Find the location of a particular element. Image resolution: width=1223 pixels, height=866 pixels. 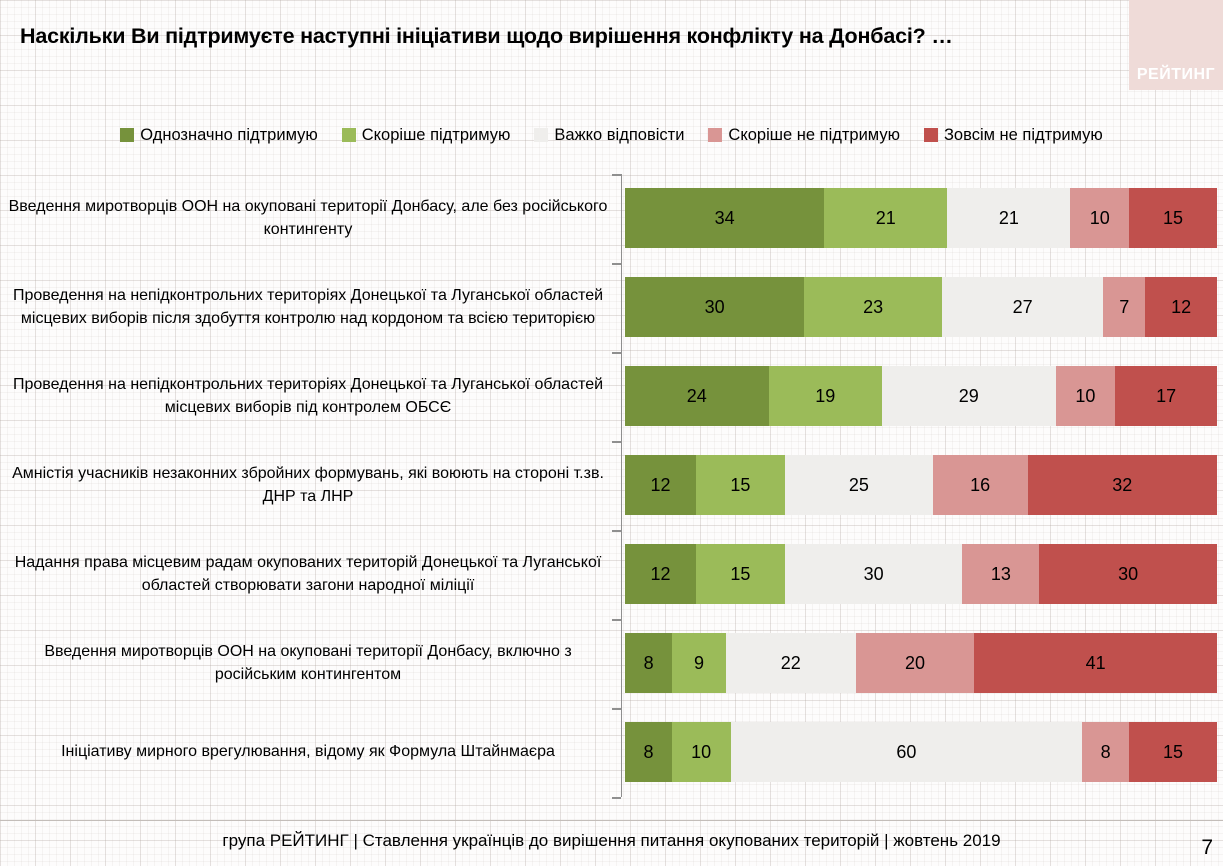

bar-segment: 16 is located at coordinates (980, 485).